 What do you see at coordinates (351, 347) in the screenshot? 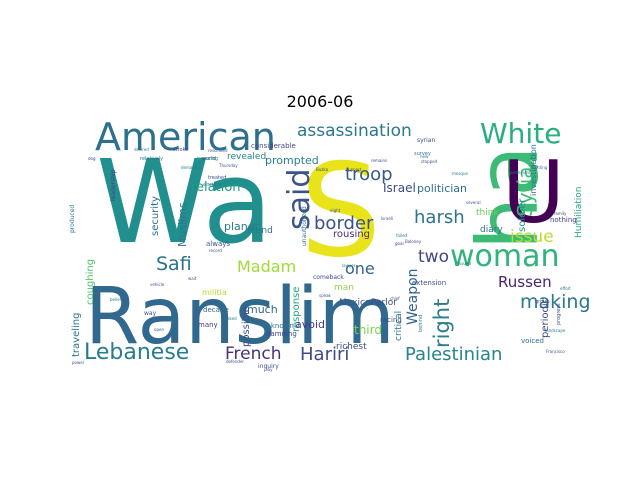
I see `word-richest: richest` at bounding box center [351, 347].